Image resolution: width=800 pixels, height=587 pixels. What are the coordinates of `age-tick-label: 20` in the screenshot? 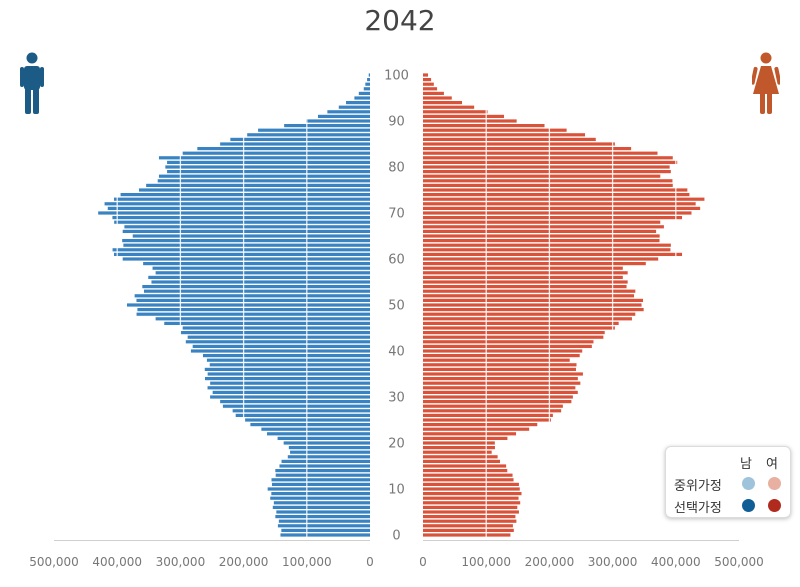 It's located at (396, 444).